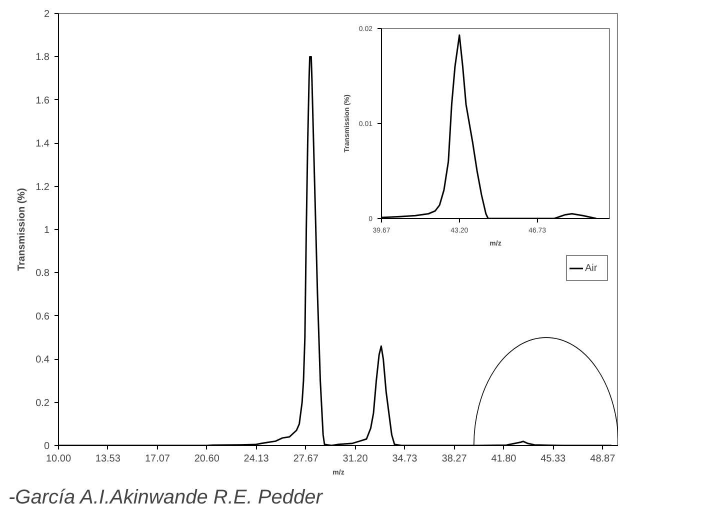 Image resolution: width=703 pixels, height=527 pixels. Describe the element at coordinates (166, 497) in the screenshot. I see `text: -García A.I.Akinwande R.E. Pedder` at that location.